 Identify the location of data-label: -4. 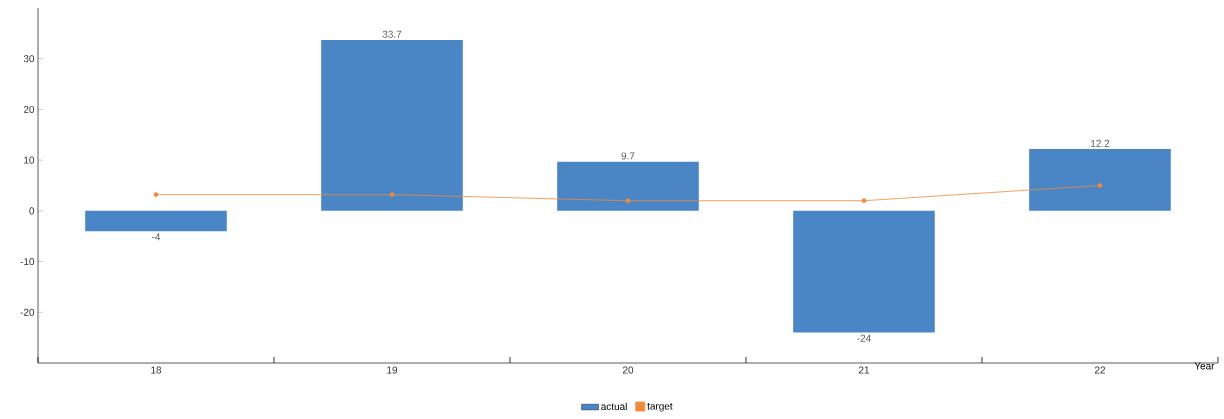
(156, 237).